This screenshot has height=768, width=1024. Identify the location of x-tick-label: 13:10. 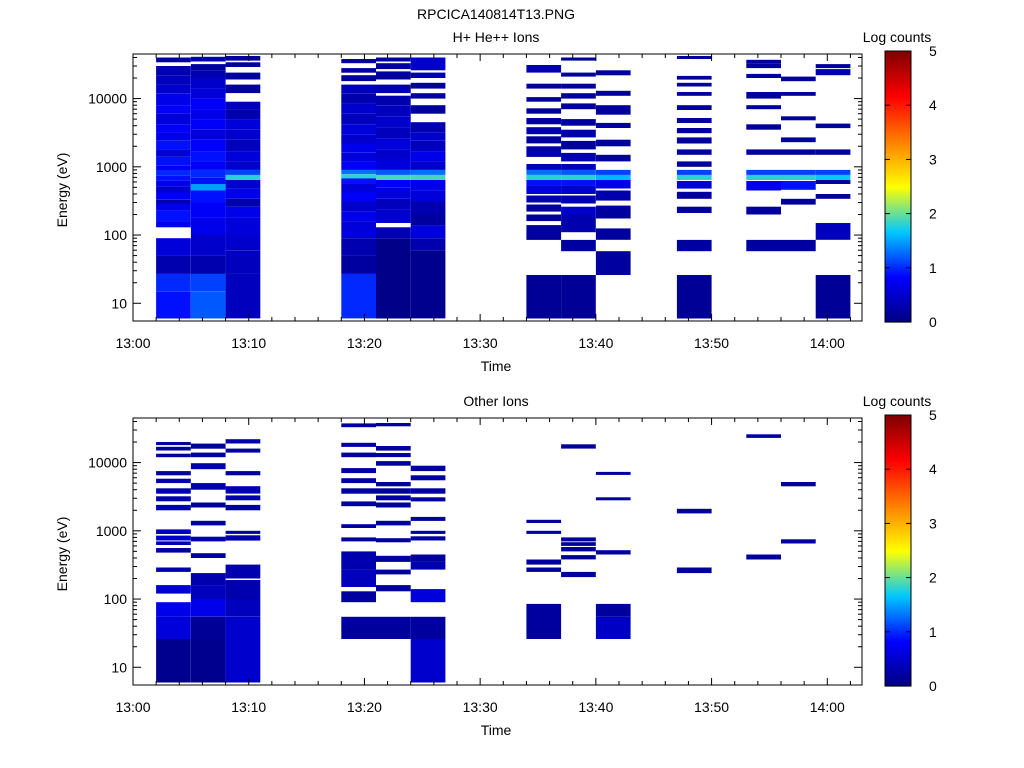
(248, 343).